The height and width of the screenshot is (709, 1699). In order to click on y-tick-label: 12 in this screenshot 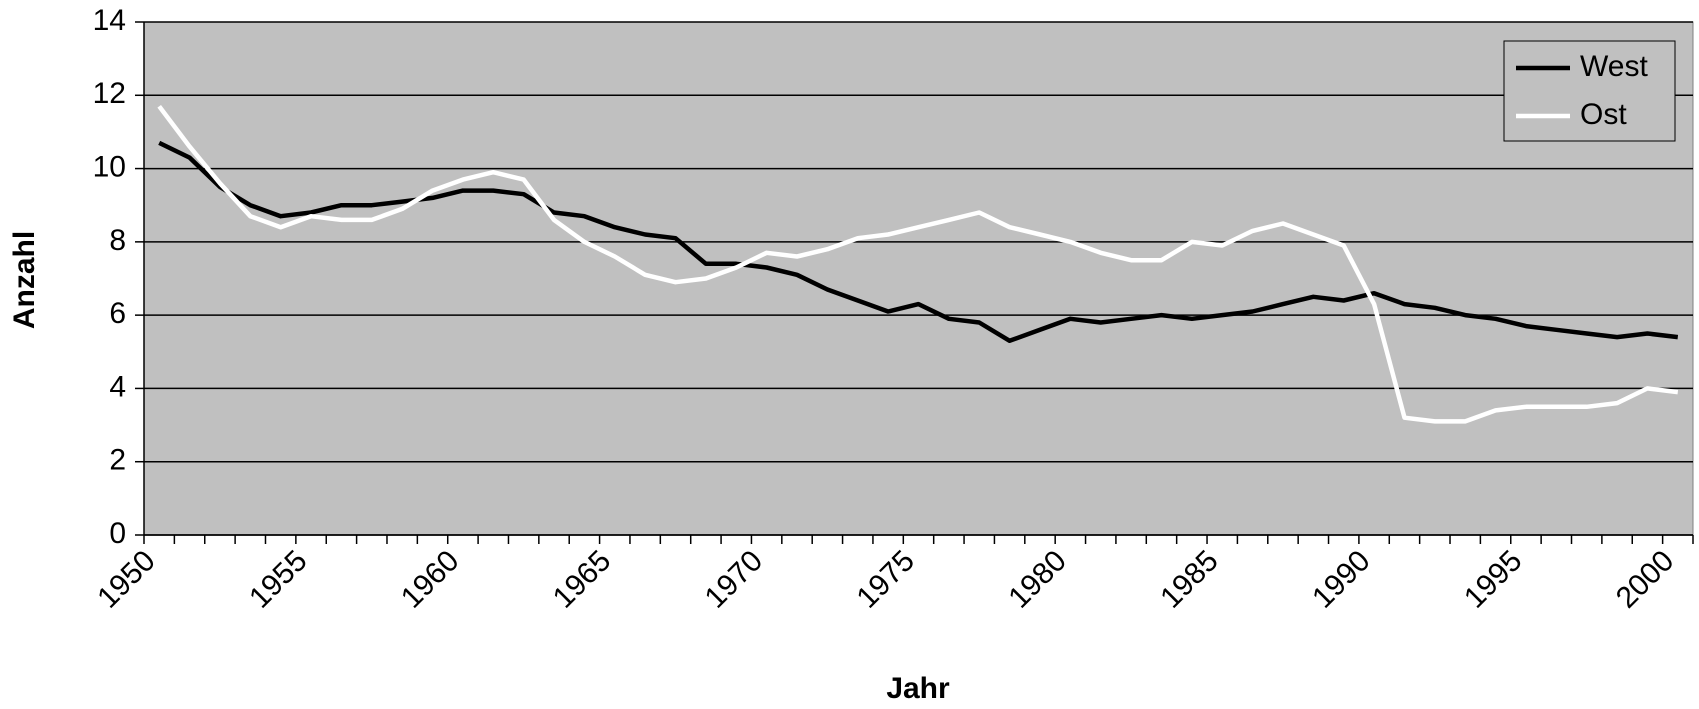, I will do `click(109, 93)`.